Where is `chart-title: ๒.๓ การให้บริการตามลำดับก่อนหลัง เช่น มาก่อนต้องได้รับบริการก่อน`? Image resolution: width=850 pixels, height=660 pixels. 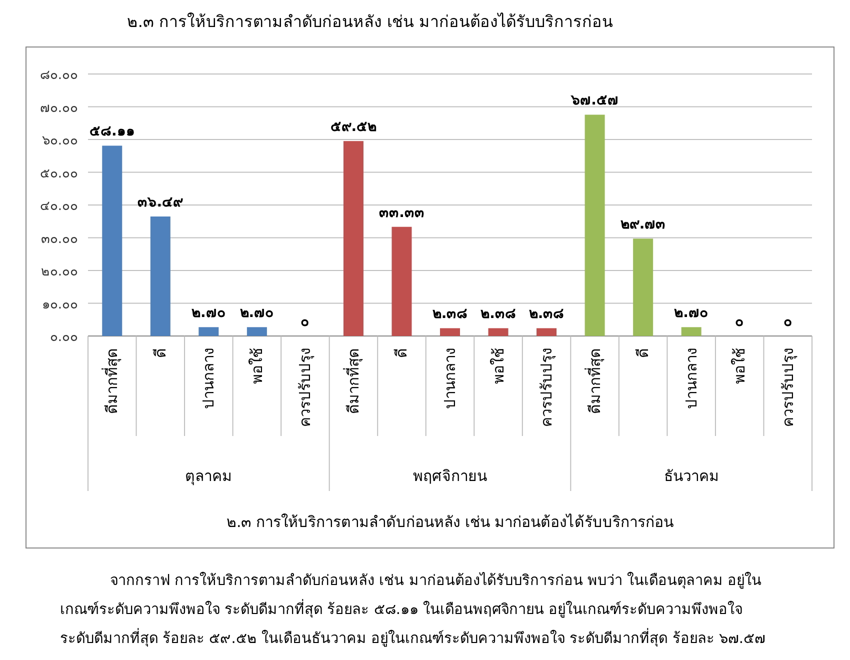
chart-title: ๒.๓ การให้บริการตามลำดับก่อนหลัง เช่น มาก่อนต้องได้รับบริการก่อน is located at coordinates (370, 21).